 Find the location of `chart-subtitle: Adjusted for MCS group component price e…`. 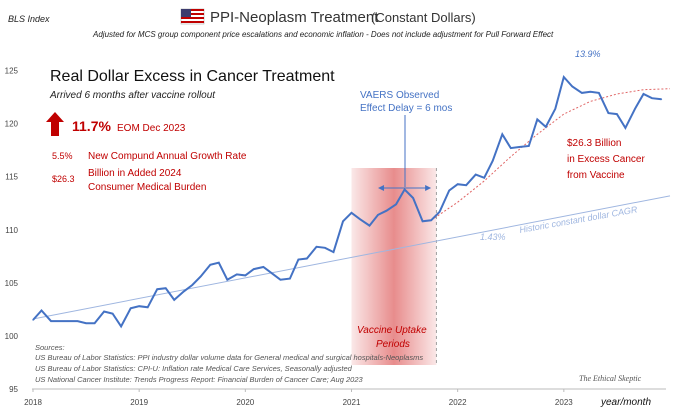

chart-subtitle: Adjusted for MCS group component price e… is located at coordinates (323, 34).